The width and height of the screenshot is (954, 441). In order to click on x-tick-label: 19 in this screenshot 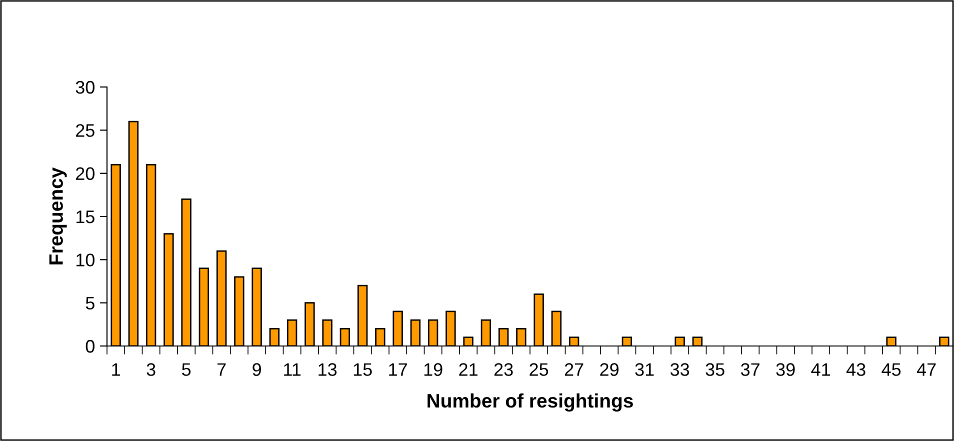, I will do `click(433, 369)`.